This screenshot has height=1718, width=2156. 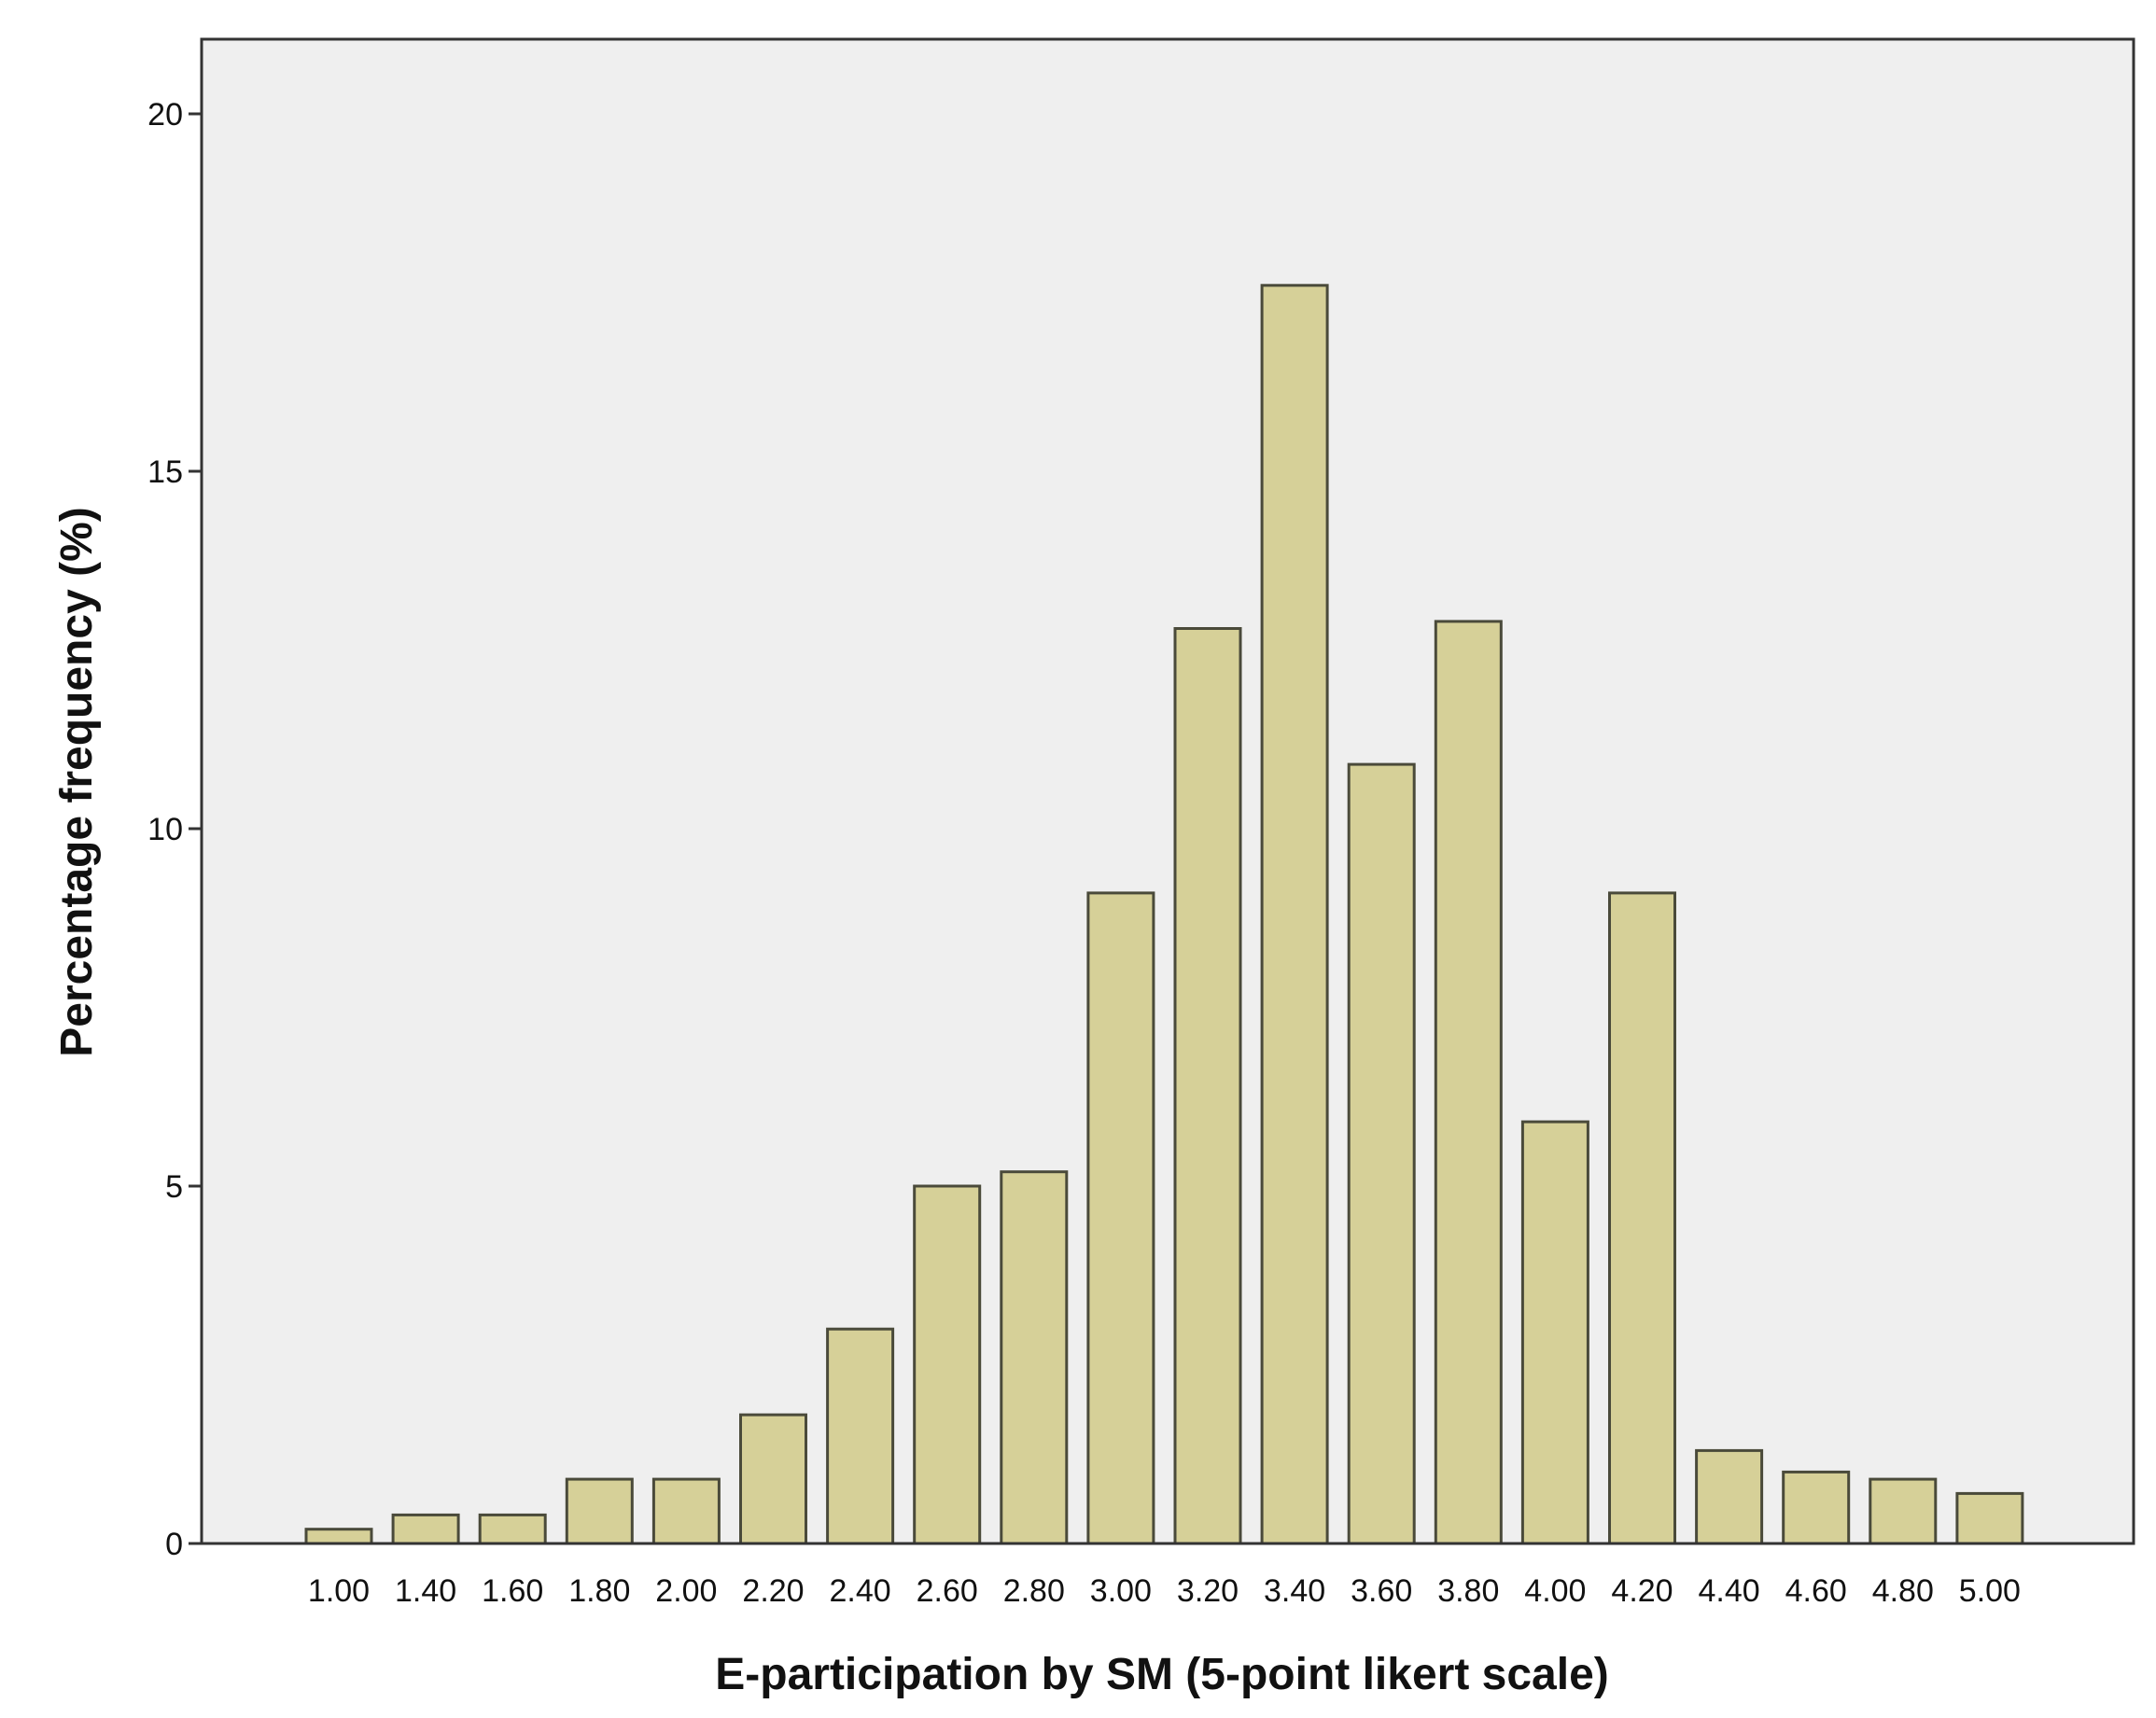 I want to click on bar-1.60, so click(x=512, y=1529).